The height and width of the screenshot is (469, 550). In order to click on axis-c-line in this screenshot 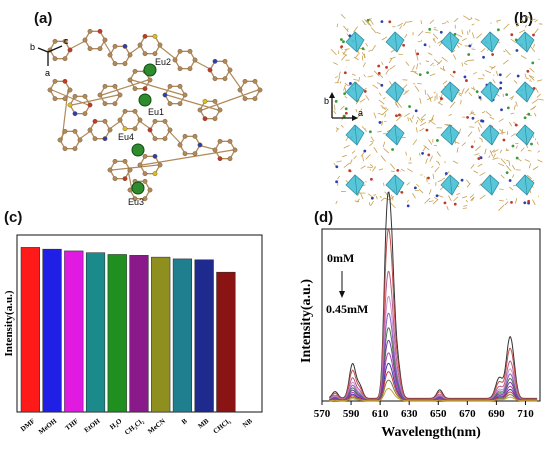, I will do `click(55, 49)`.